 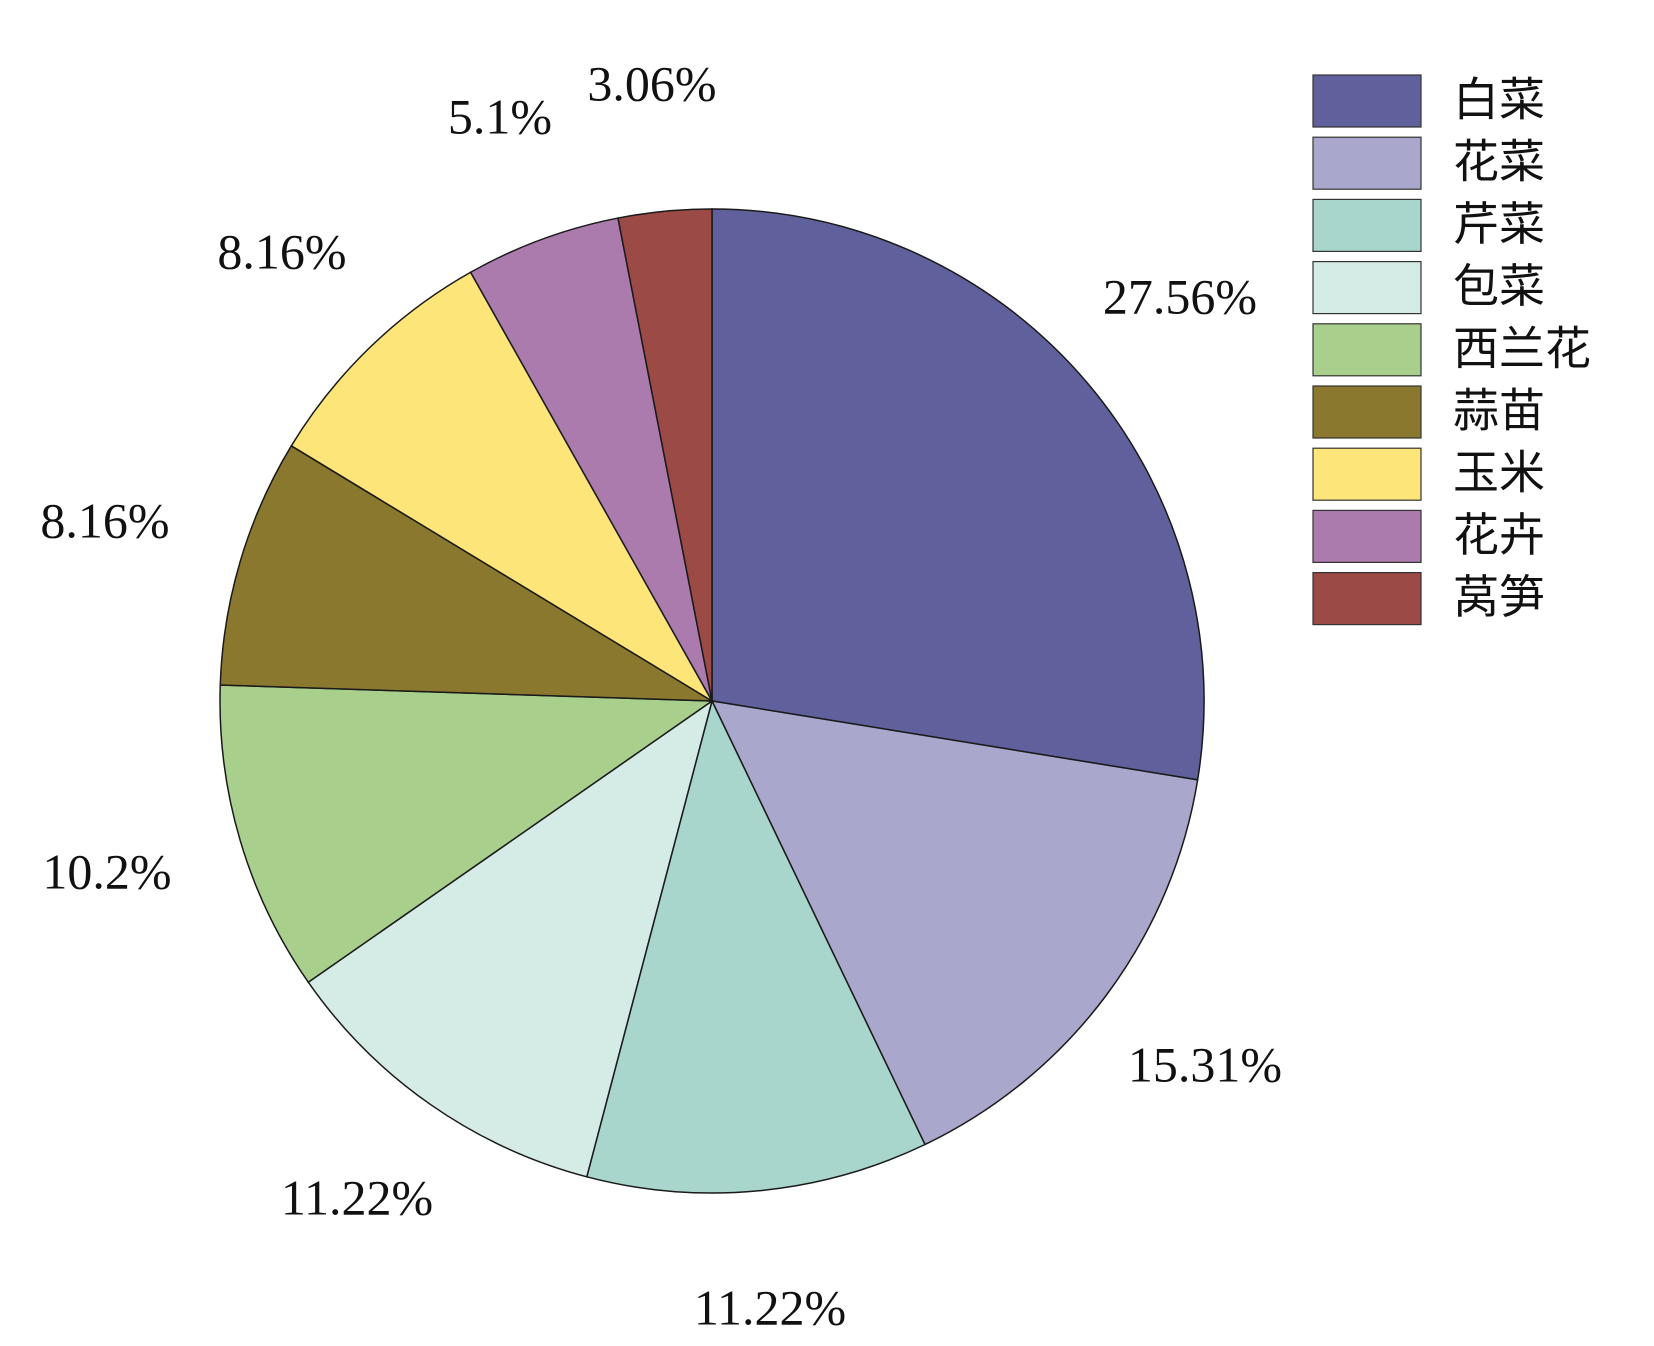 I want to click on legend-label: 芹菜, so click(x=1499, y=224).